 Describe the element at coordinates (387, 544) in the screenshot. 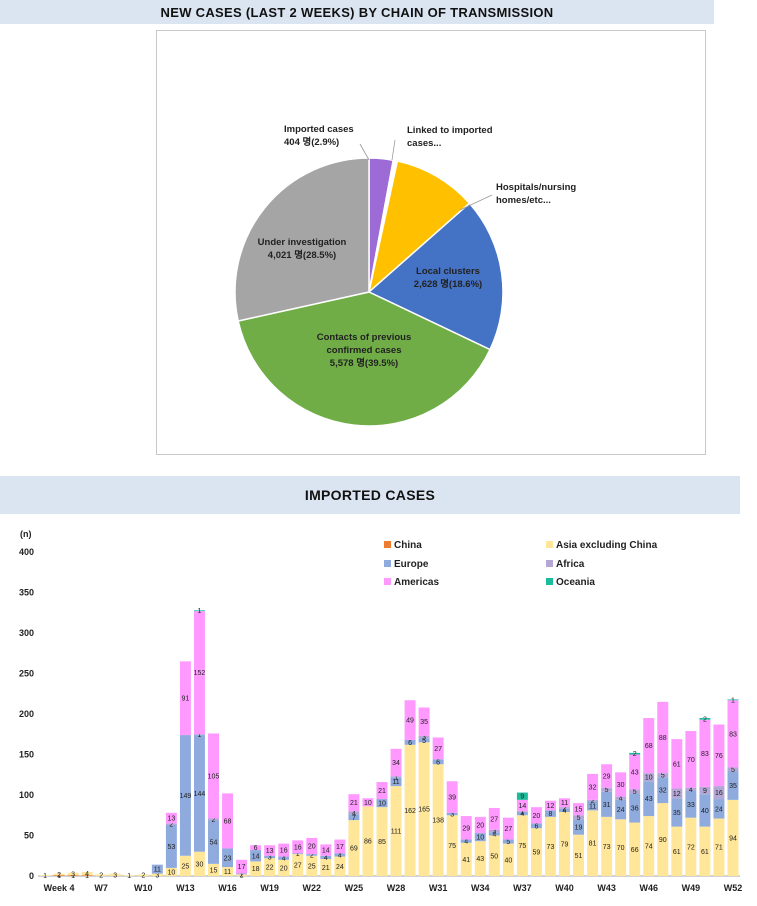

I see `legend-swatch-china` at that location.